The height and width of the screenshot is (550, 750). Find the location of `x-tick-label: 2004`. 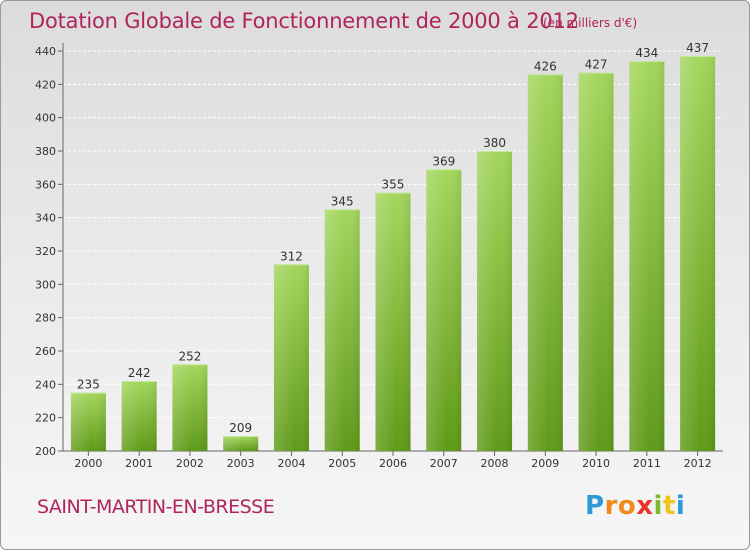

x-tick-label: 2004 is located at coordinates (291, 463).